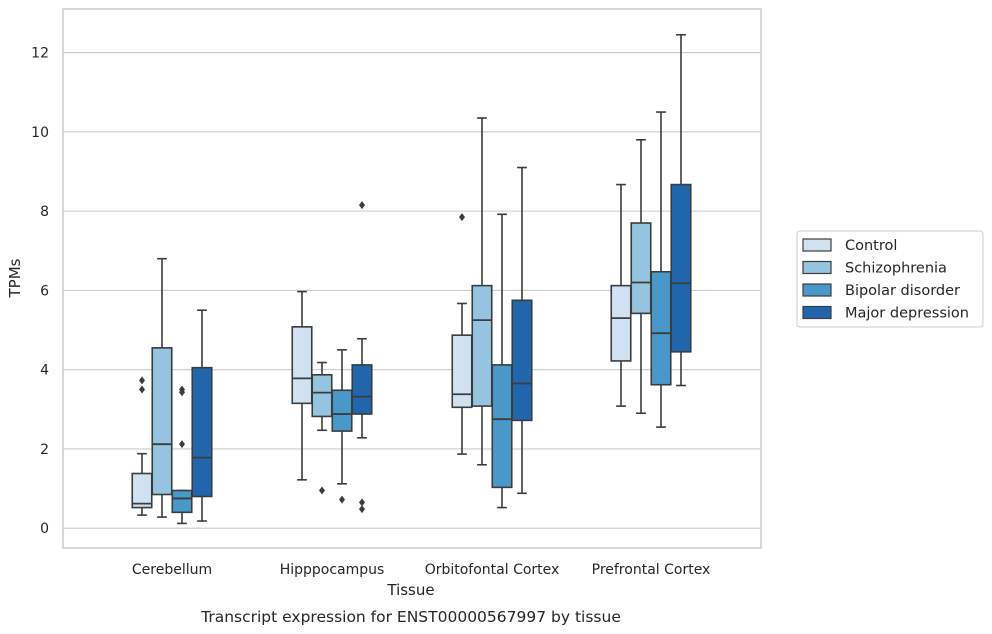 Image resolution: width=992 pixels, height=634 pixels. I want to click on y-axis-label: TPMs, so click(15, 278).